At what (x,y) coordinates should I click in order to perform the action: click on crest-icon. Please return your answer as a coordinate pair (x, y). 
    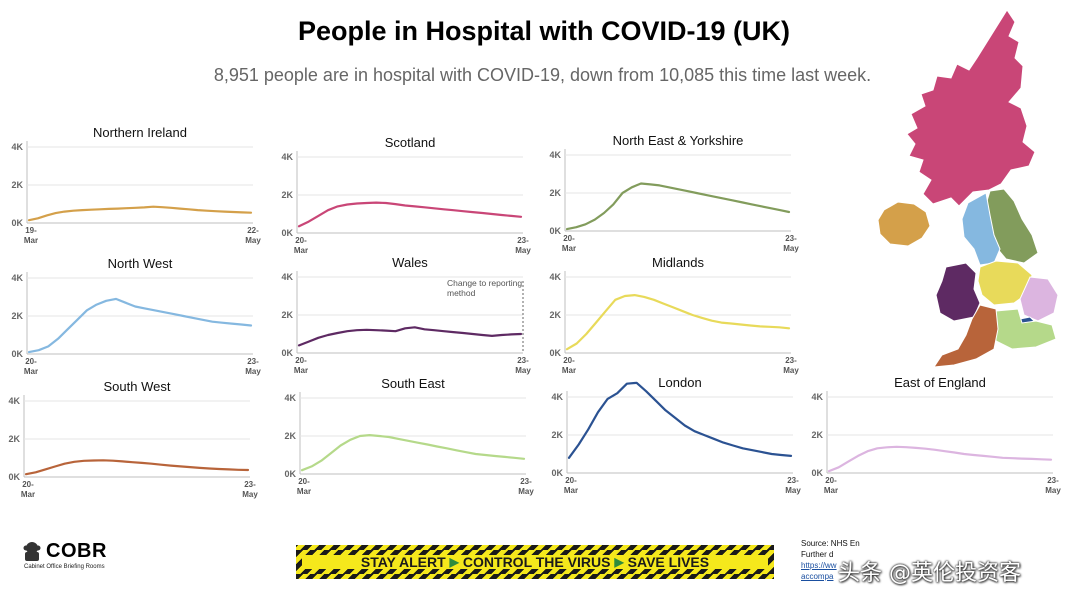
    Looking at the image, I should click on (32, 551).